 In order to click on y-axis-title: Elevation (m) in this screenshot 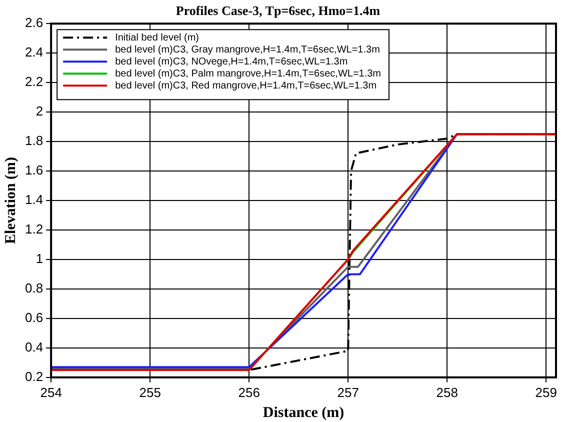, I will do `click(10, 200)`.